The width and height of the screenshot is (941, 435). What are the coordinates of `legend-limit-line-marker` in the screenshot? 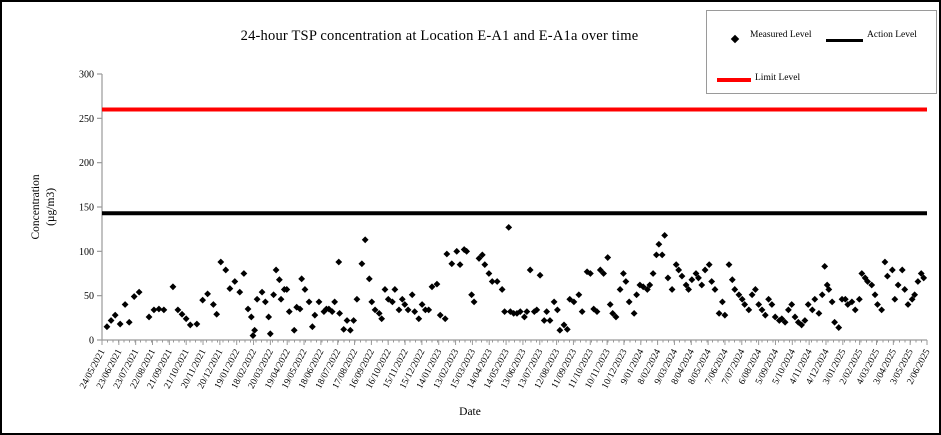 It's located at (734, 80).